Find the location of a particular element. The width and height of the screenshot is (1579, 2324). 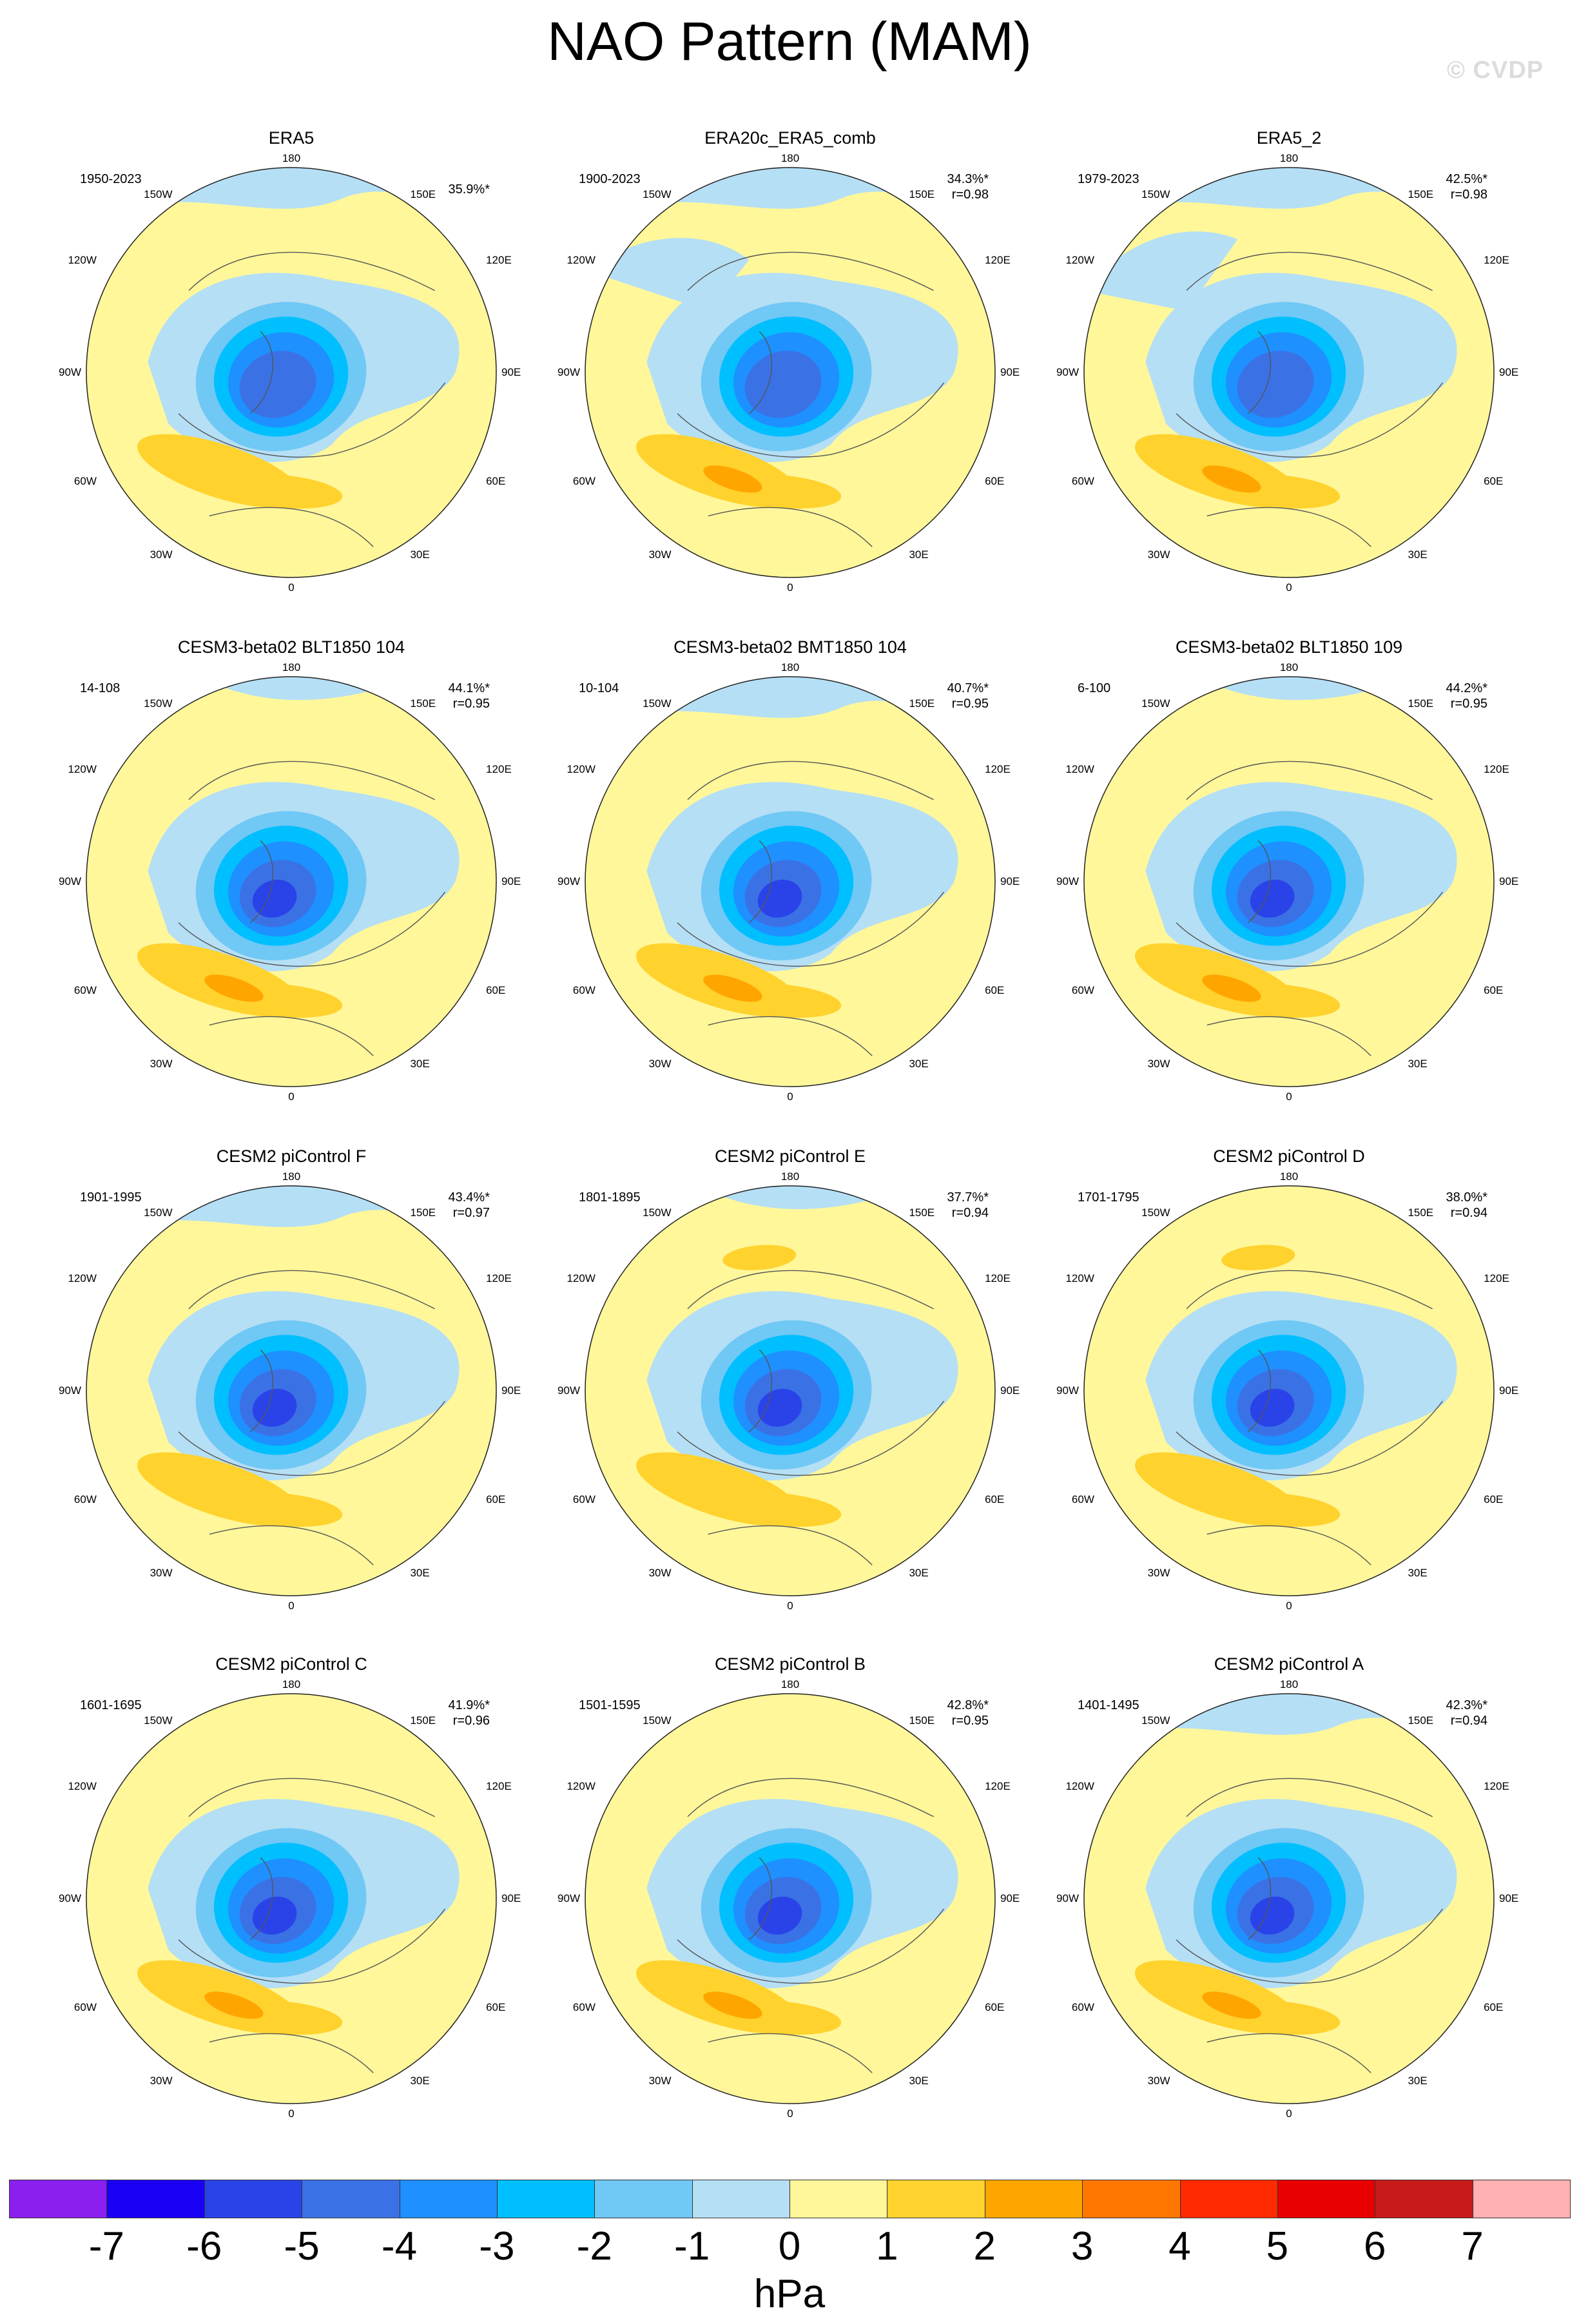

colorbar-tick-label: -1 is located at coordinates (692, 2246).